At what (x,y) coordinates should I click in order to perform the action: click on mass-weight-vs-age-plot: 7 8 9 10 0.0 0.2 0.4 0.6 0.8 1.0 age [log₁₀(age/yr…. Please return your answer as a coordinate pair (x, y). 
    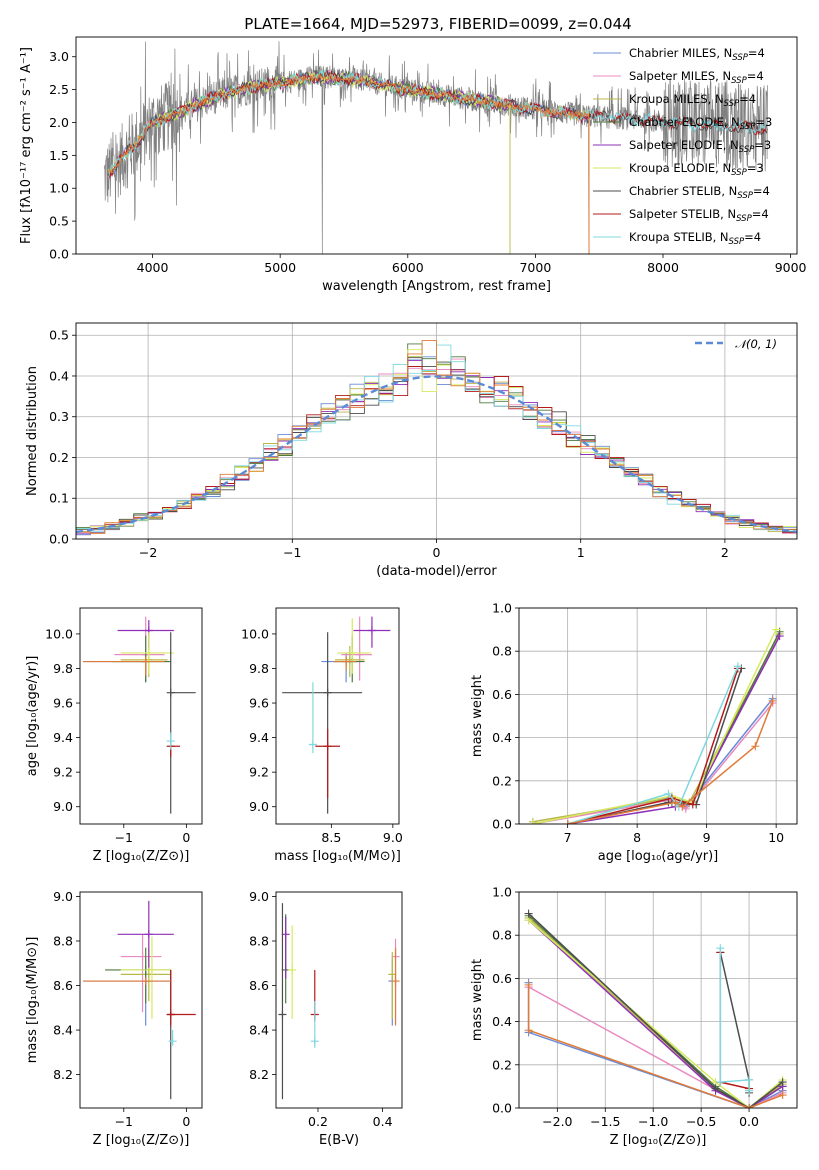
    Looking at the image, I should click on (634, 732).